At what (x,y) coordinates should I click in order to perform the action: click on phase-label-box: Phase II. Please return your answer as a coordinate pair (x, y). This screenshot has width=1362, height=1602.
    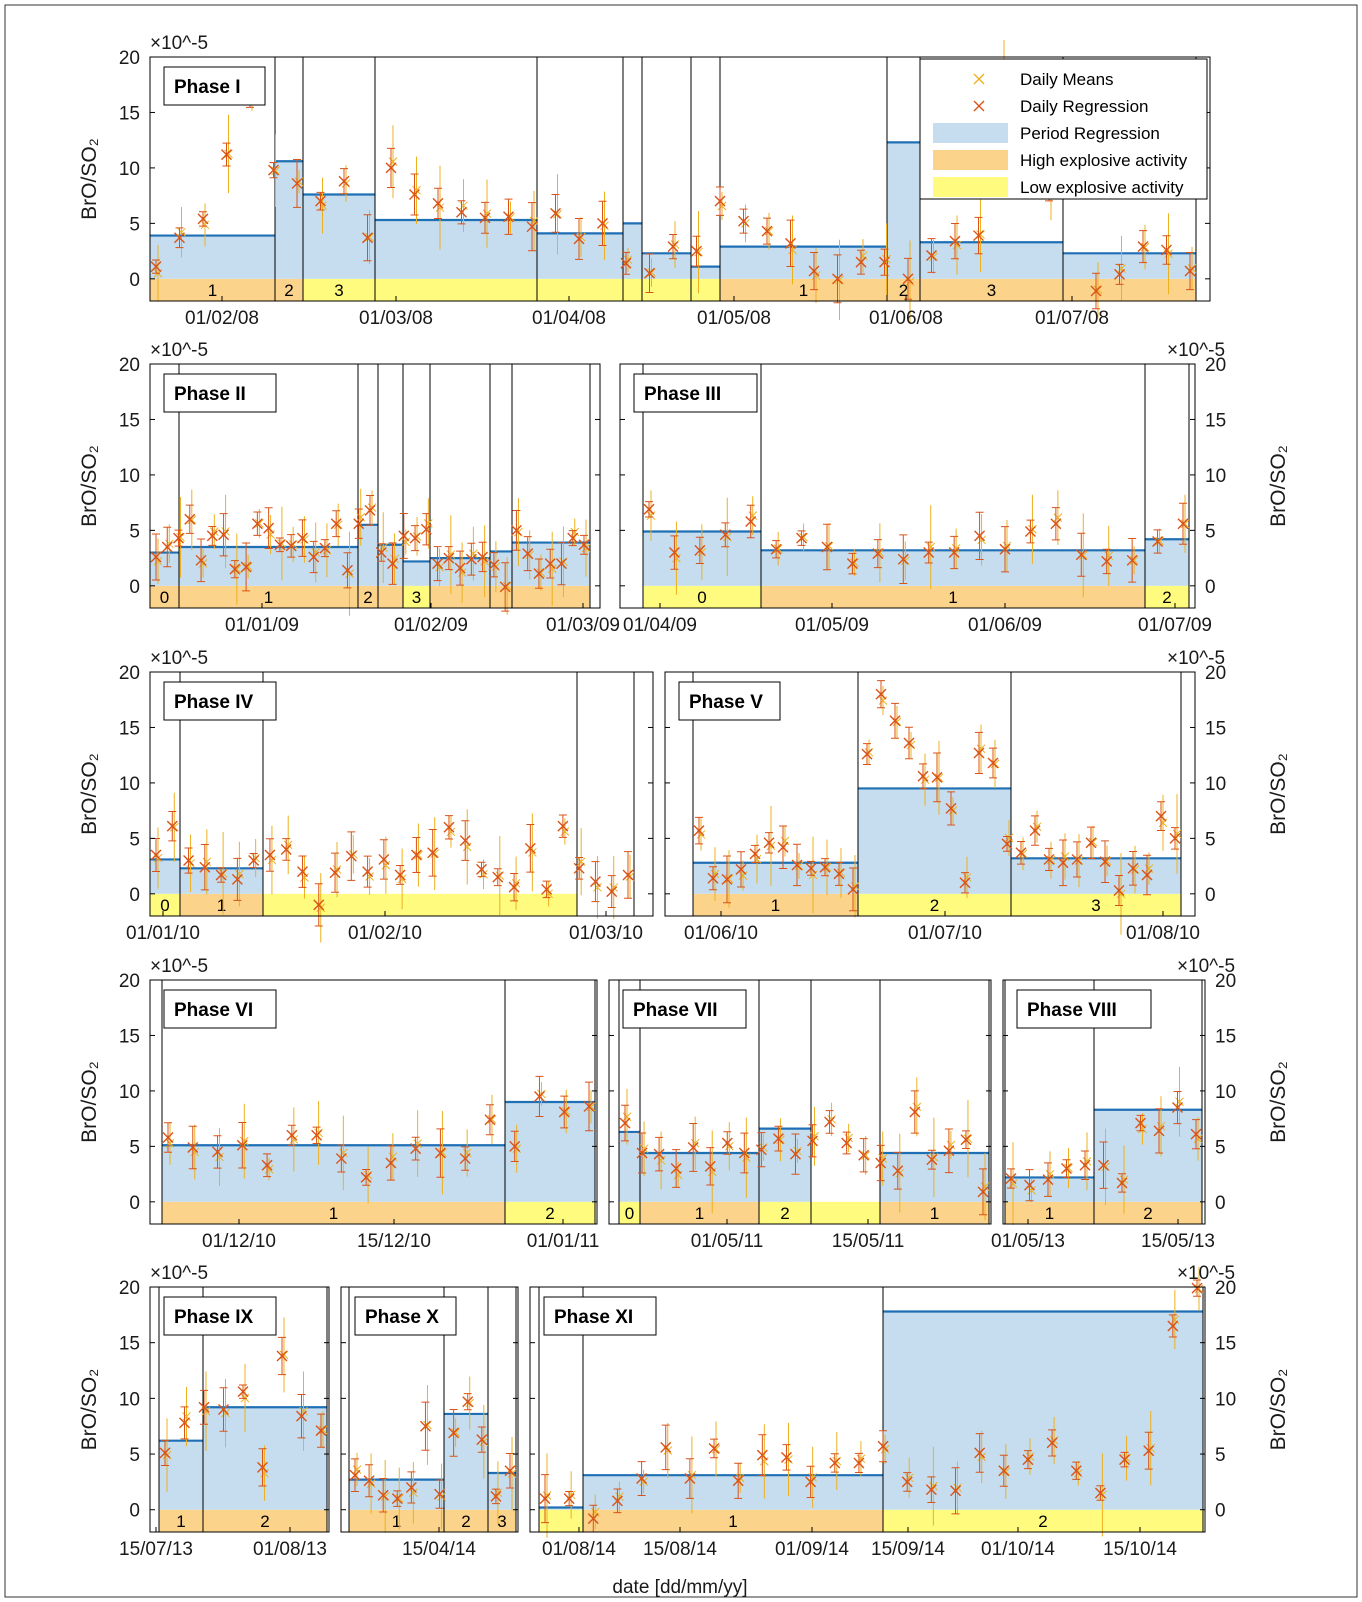
    Looking at the image, I should click on (220, 393).